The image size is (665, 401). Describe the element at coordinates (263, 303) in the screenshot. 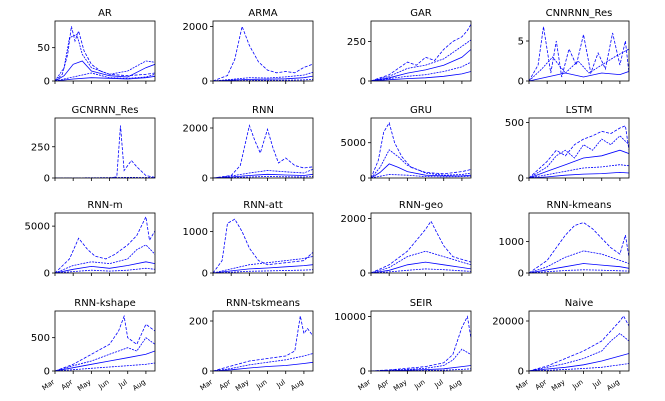

I see `subplot-title: RNN-tskmeans` at that location.